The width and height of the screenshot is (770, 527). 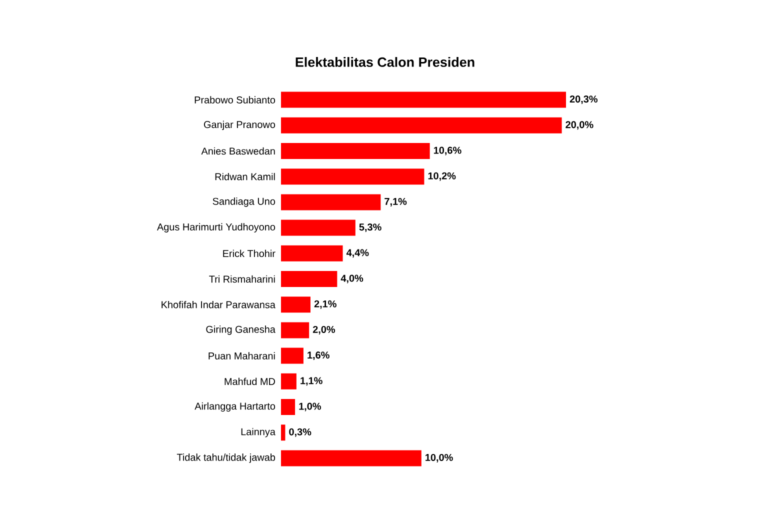 I want to click on data-label: 2,1%, so click(x=325, y=304).